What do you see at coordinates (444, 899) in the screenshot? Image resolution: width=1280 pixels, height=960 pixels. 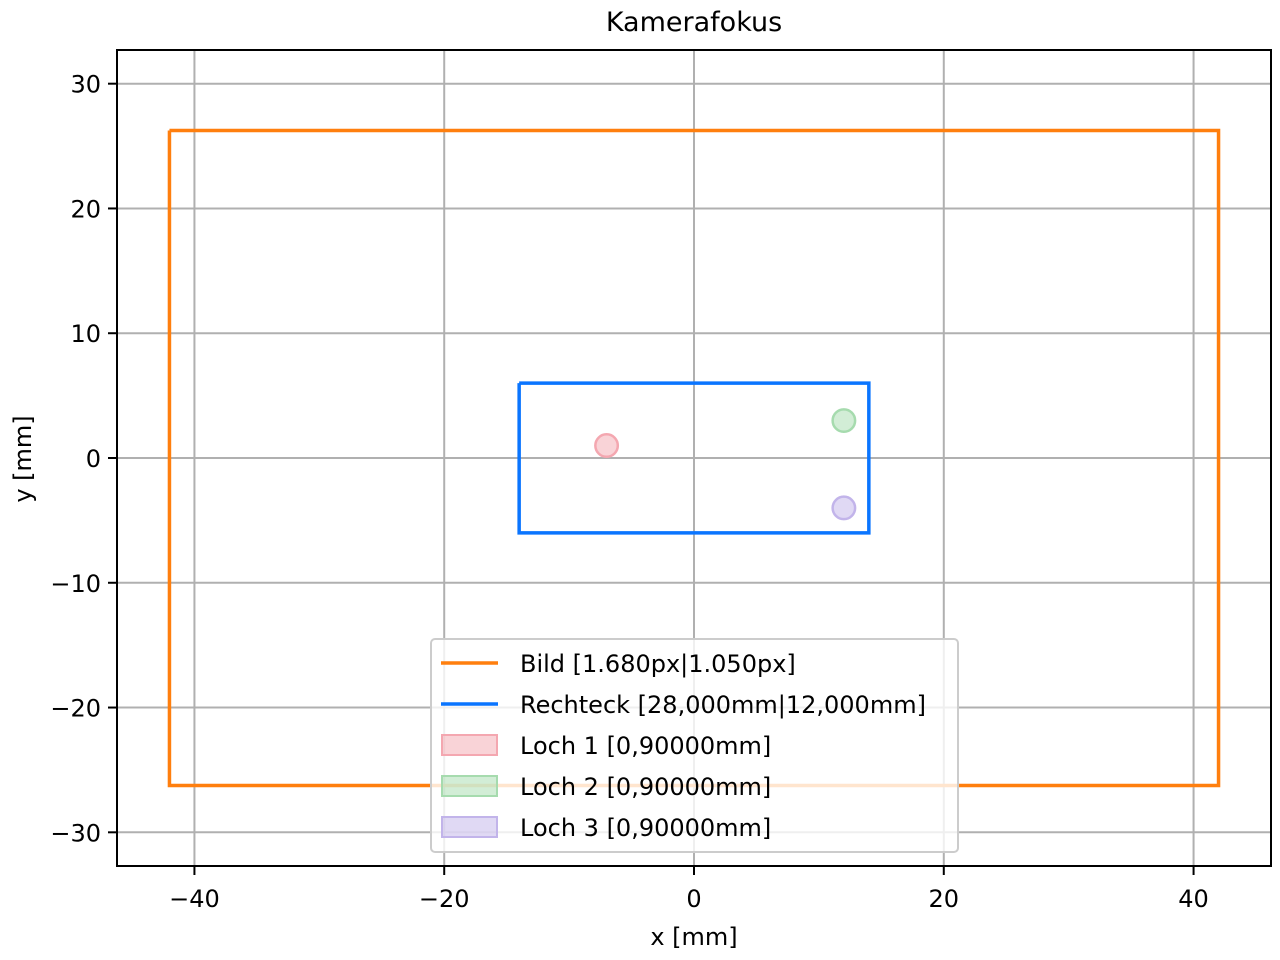 I see `x-tick-label: −20` at bounding box center [444, 899].